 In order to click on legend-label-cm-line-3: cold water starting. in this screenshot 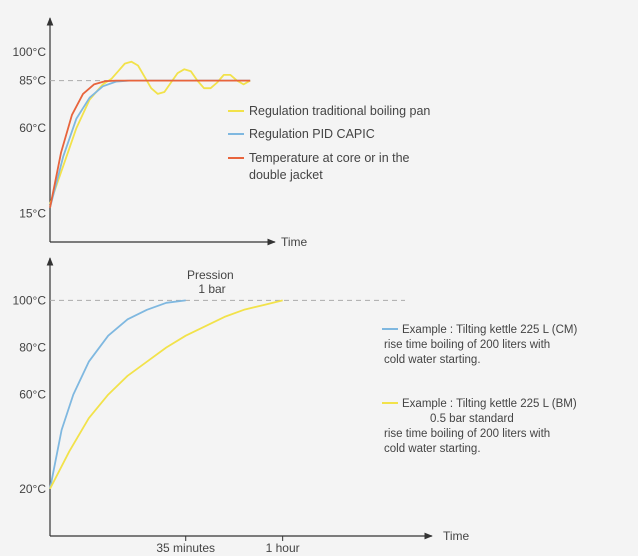, I will do `click(432, 360)`.